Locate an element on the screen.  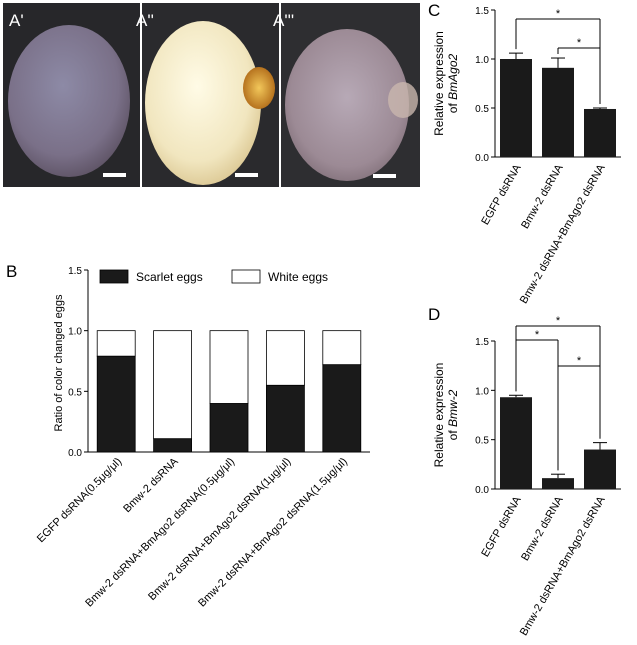
y-axis-label-gene: BmAgo2 is located at coordinates (453, 76).